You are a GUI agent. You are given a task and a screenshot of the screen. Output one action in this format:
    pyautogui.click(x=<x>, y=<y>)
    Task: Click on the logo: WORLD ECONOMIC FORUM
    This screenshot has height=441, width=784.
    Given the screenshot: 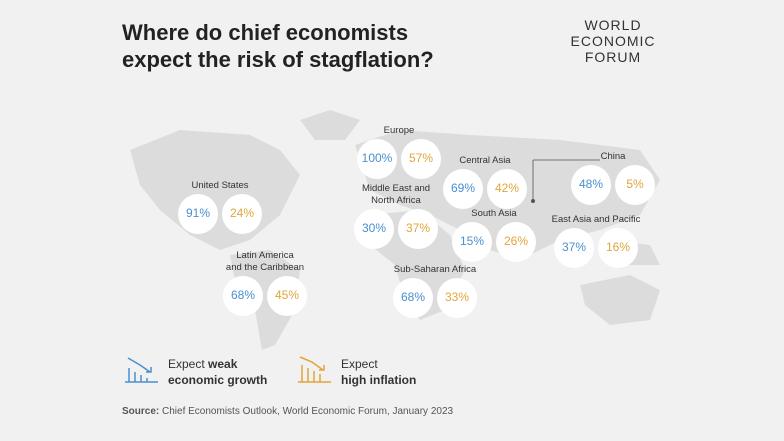 What is the action you would take?
    pyautogui.click(x=613, y=41)
    